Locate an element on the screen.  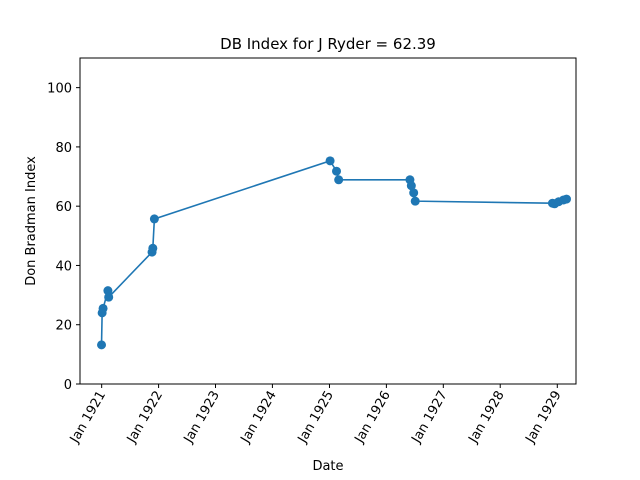
y-axis-label: Don Bradman Index is located at coordinates (31, 221).